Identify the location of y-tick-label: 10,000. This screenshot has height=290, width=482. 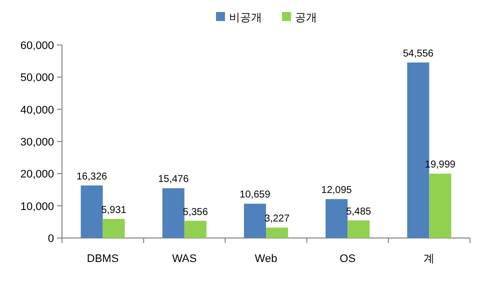
(37, 206).